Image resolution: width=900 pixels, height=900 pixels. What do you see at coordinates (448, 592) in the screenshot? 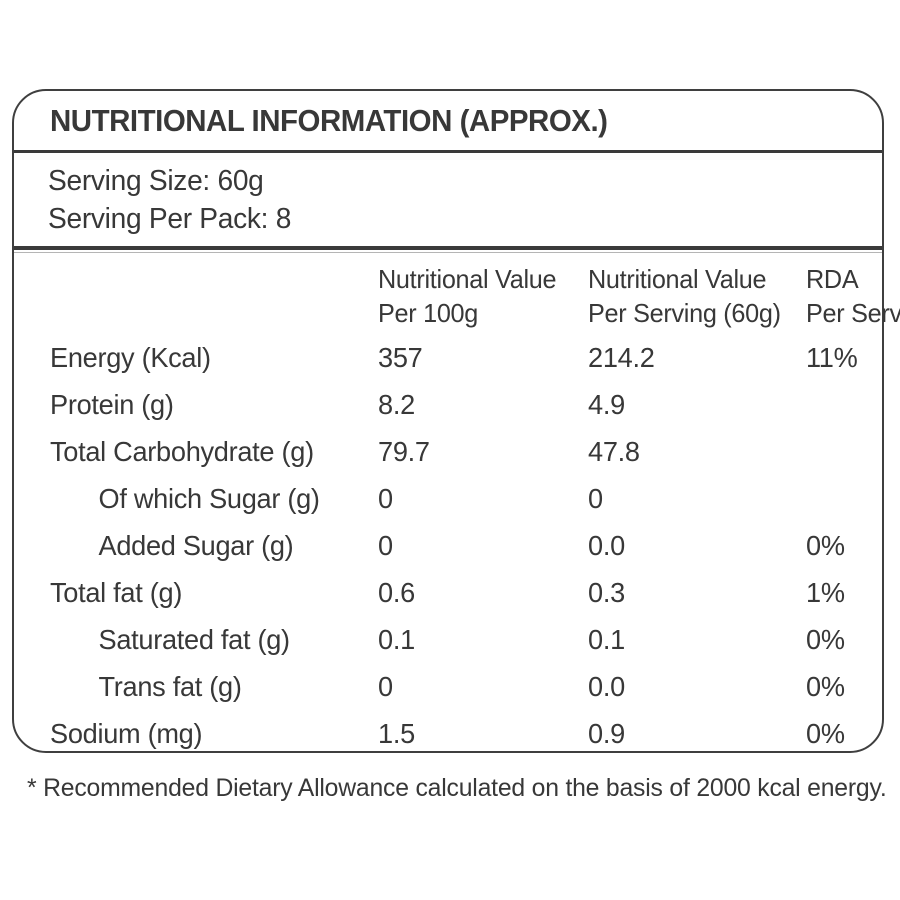
I see `table-row: Total fat (g) 0.6 0.3 1%` at bounding box center [448, 592].